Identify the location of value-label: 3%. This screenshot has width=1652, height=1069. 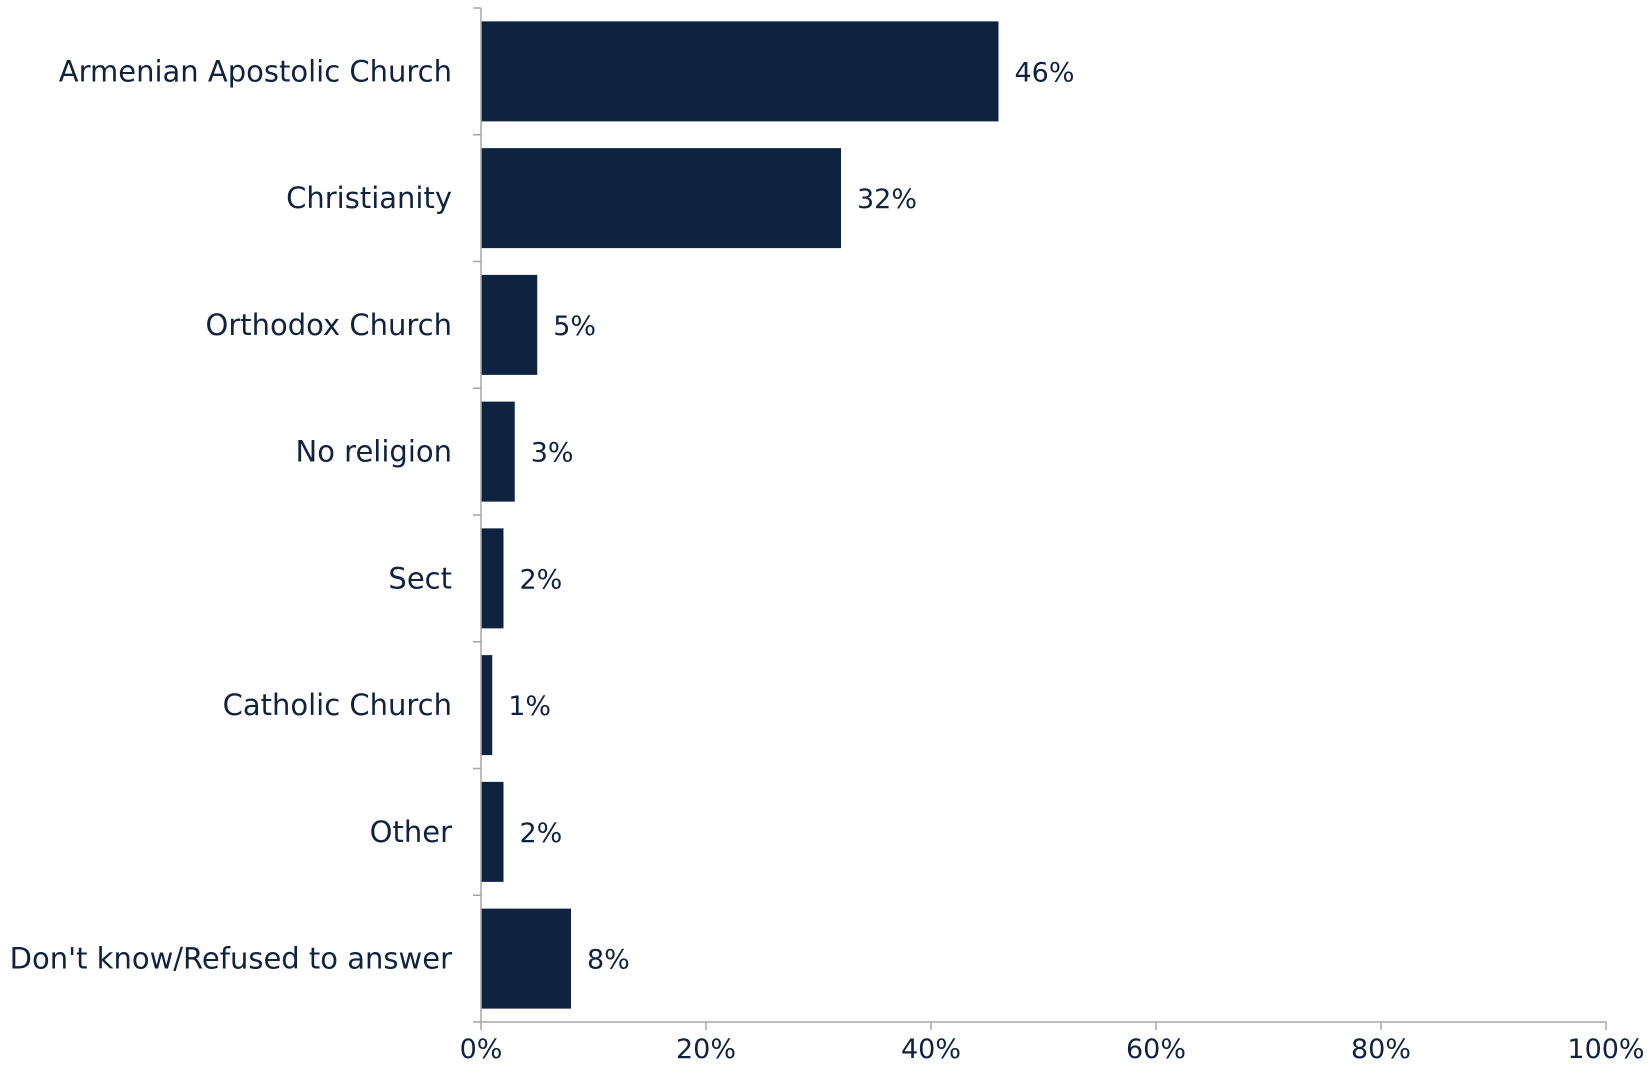
(552, 453).